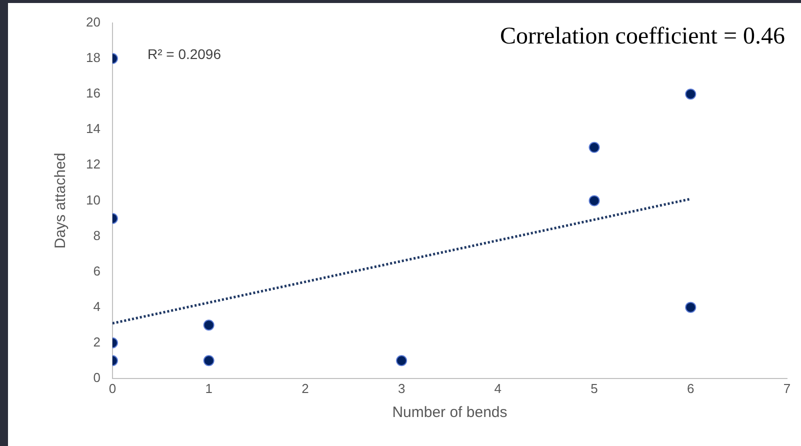  What do you see at coordinates (498, 388) in the screenshot?
I see `x-tick-label: 4` at bounding box center [498, 388].